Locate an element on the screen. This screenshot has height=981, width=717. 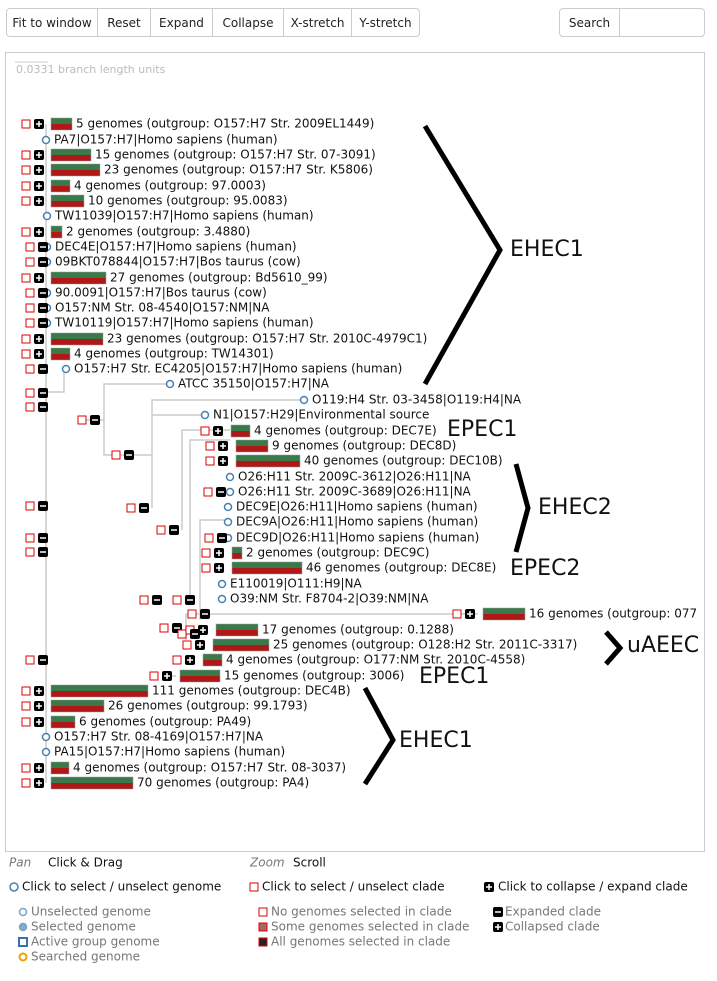
search-button: Search is located at coordinates (589, 22).